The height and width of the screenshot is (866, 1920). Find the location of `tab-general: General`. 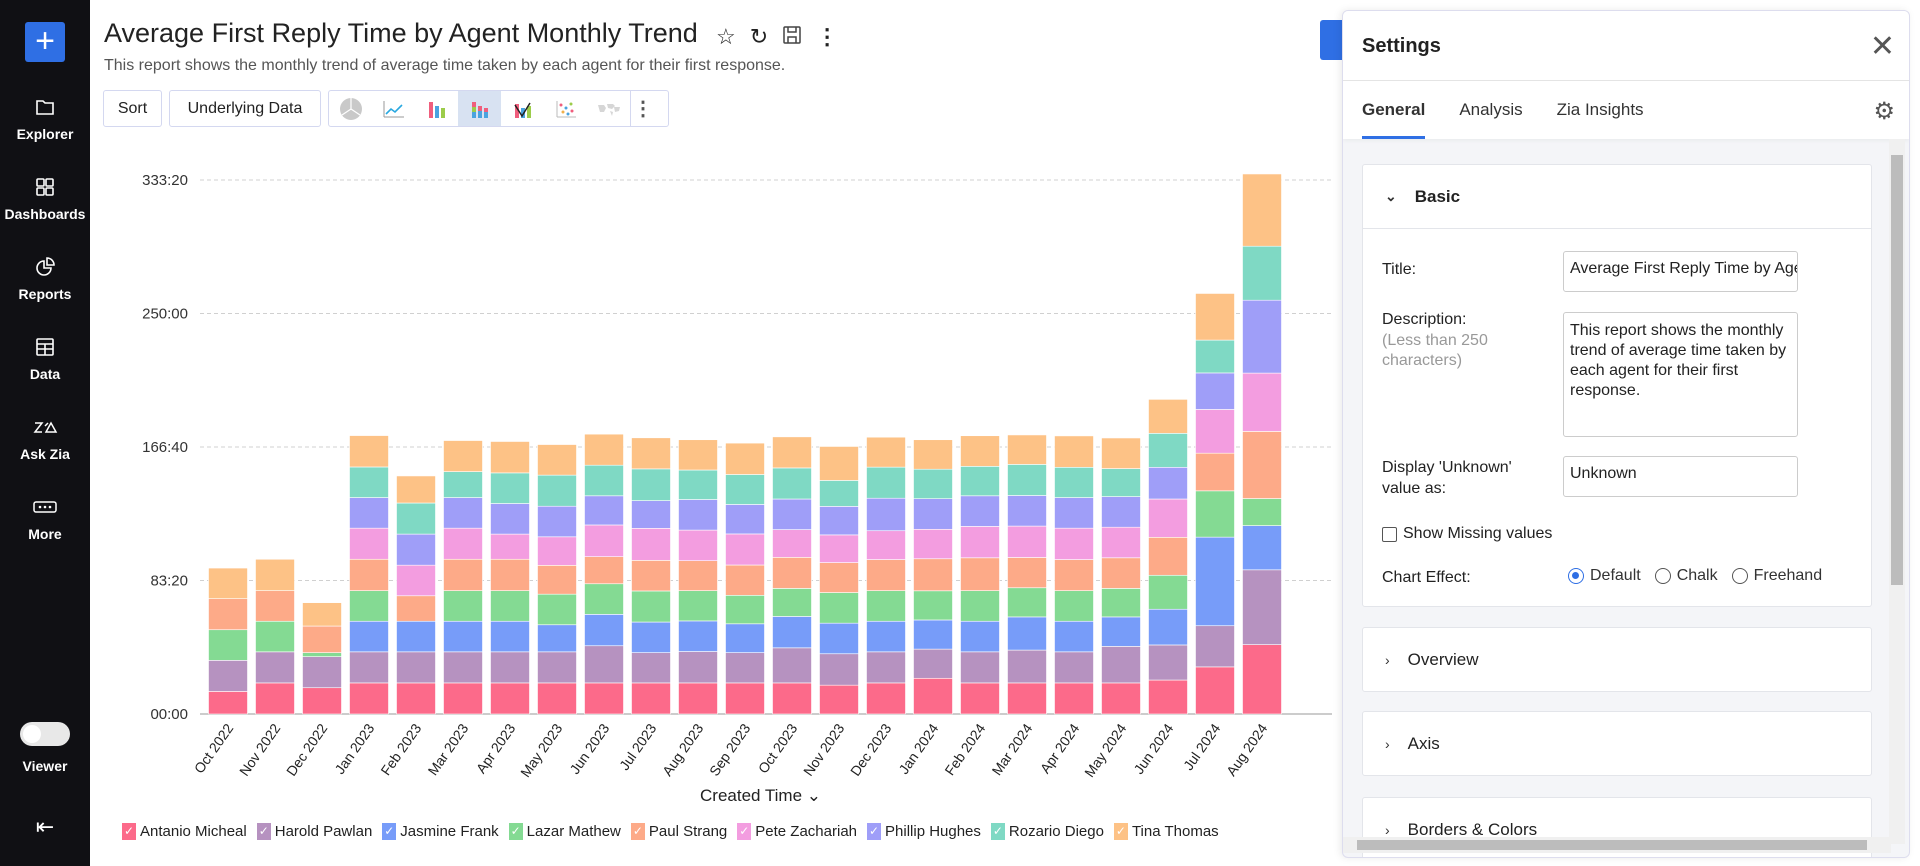

tab-general: General is located at coordinates (1394, 110).